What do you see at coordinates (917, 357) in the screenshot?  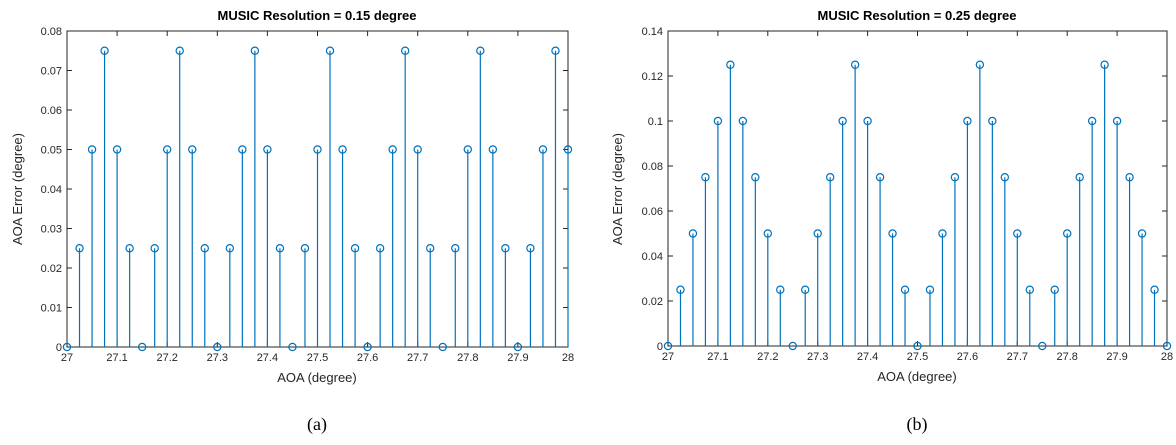 I see `x-tick-label: 27.5` at bounding box center [917, 357].